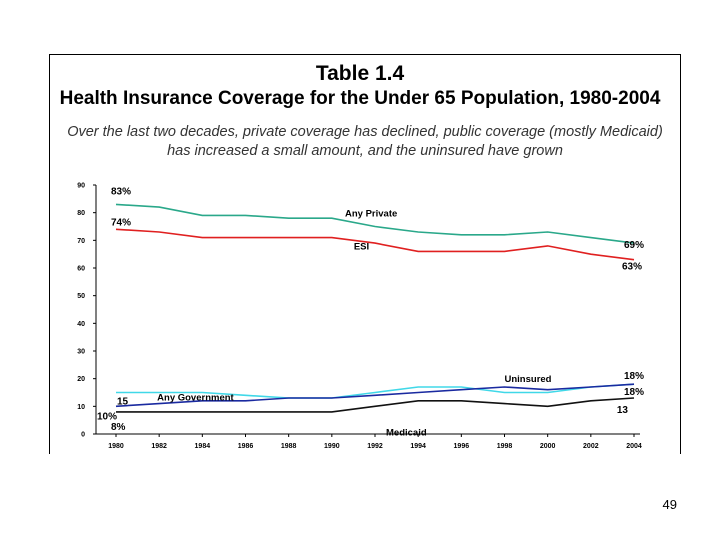 This screenshot has height=540, width=720. I want to click on data-label: 13, so click(623, 410).